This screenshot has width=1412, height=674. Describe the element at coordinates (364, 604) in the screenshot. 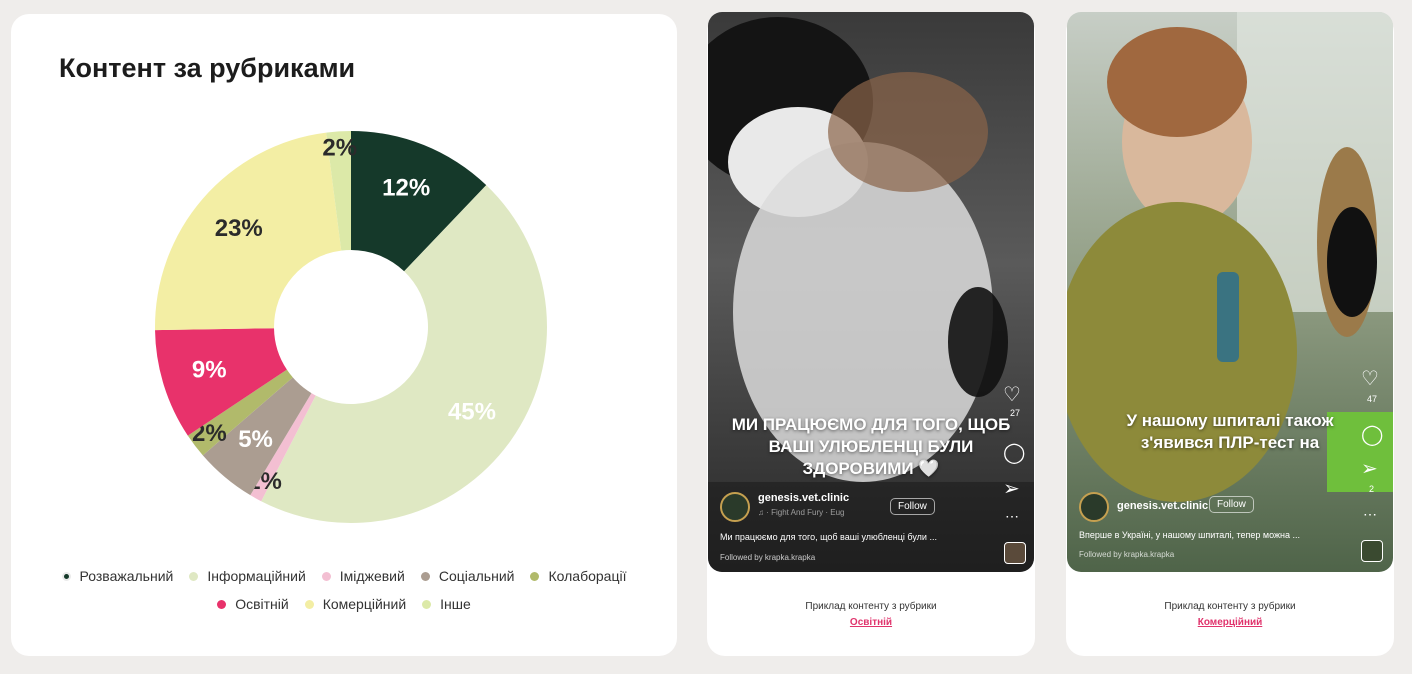

I see `legend-label: Комерційний` at that location.